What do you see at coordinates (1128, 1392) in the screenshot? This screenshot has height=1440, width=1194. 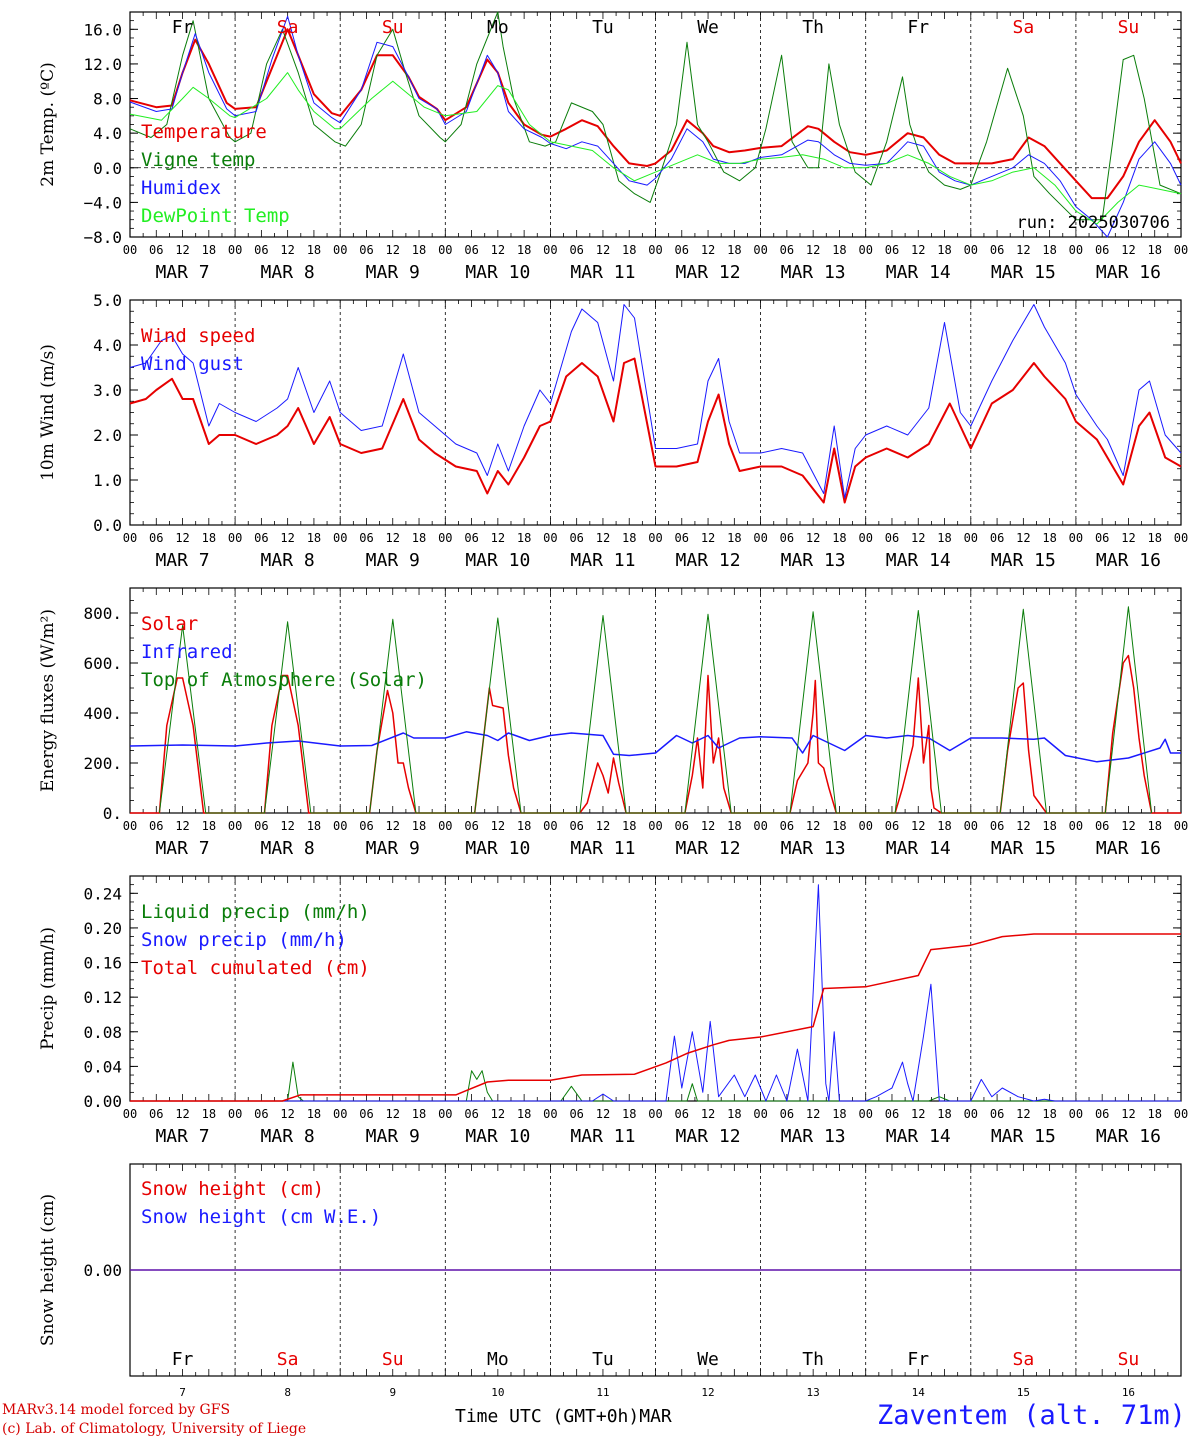 I see `date-number: 16` at bounding box center [1128, 1392].